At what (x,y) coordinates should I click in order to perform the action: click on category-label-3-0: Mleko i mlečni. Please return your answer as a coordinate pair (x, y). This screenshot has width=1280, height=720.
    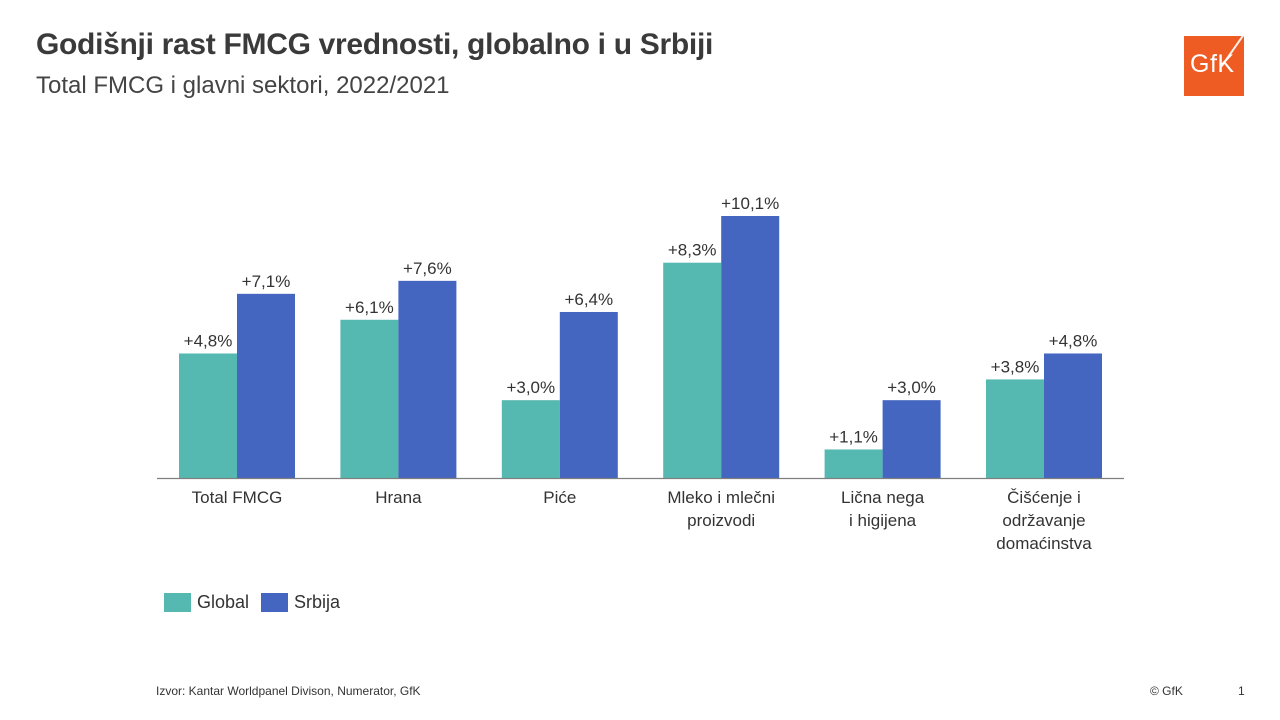
    Looking at the image, I should click on (721, 497).